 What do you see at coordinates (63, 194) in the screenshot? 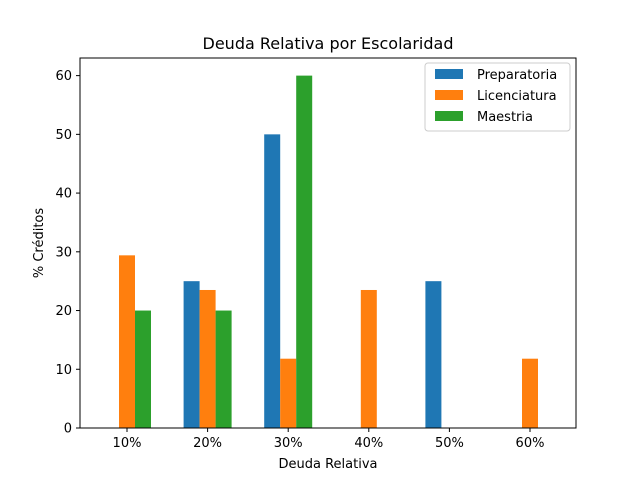
I see `y-tick-label: 40` at bounding box center [63, 194].